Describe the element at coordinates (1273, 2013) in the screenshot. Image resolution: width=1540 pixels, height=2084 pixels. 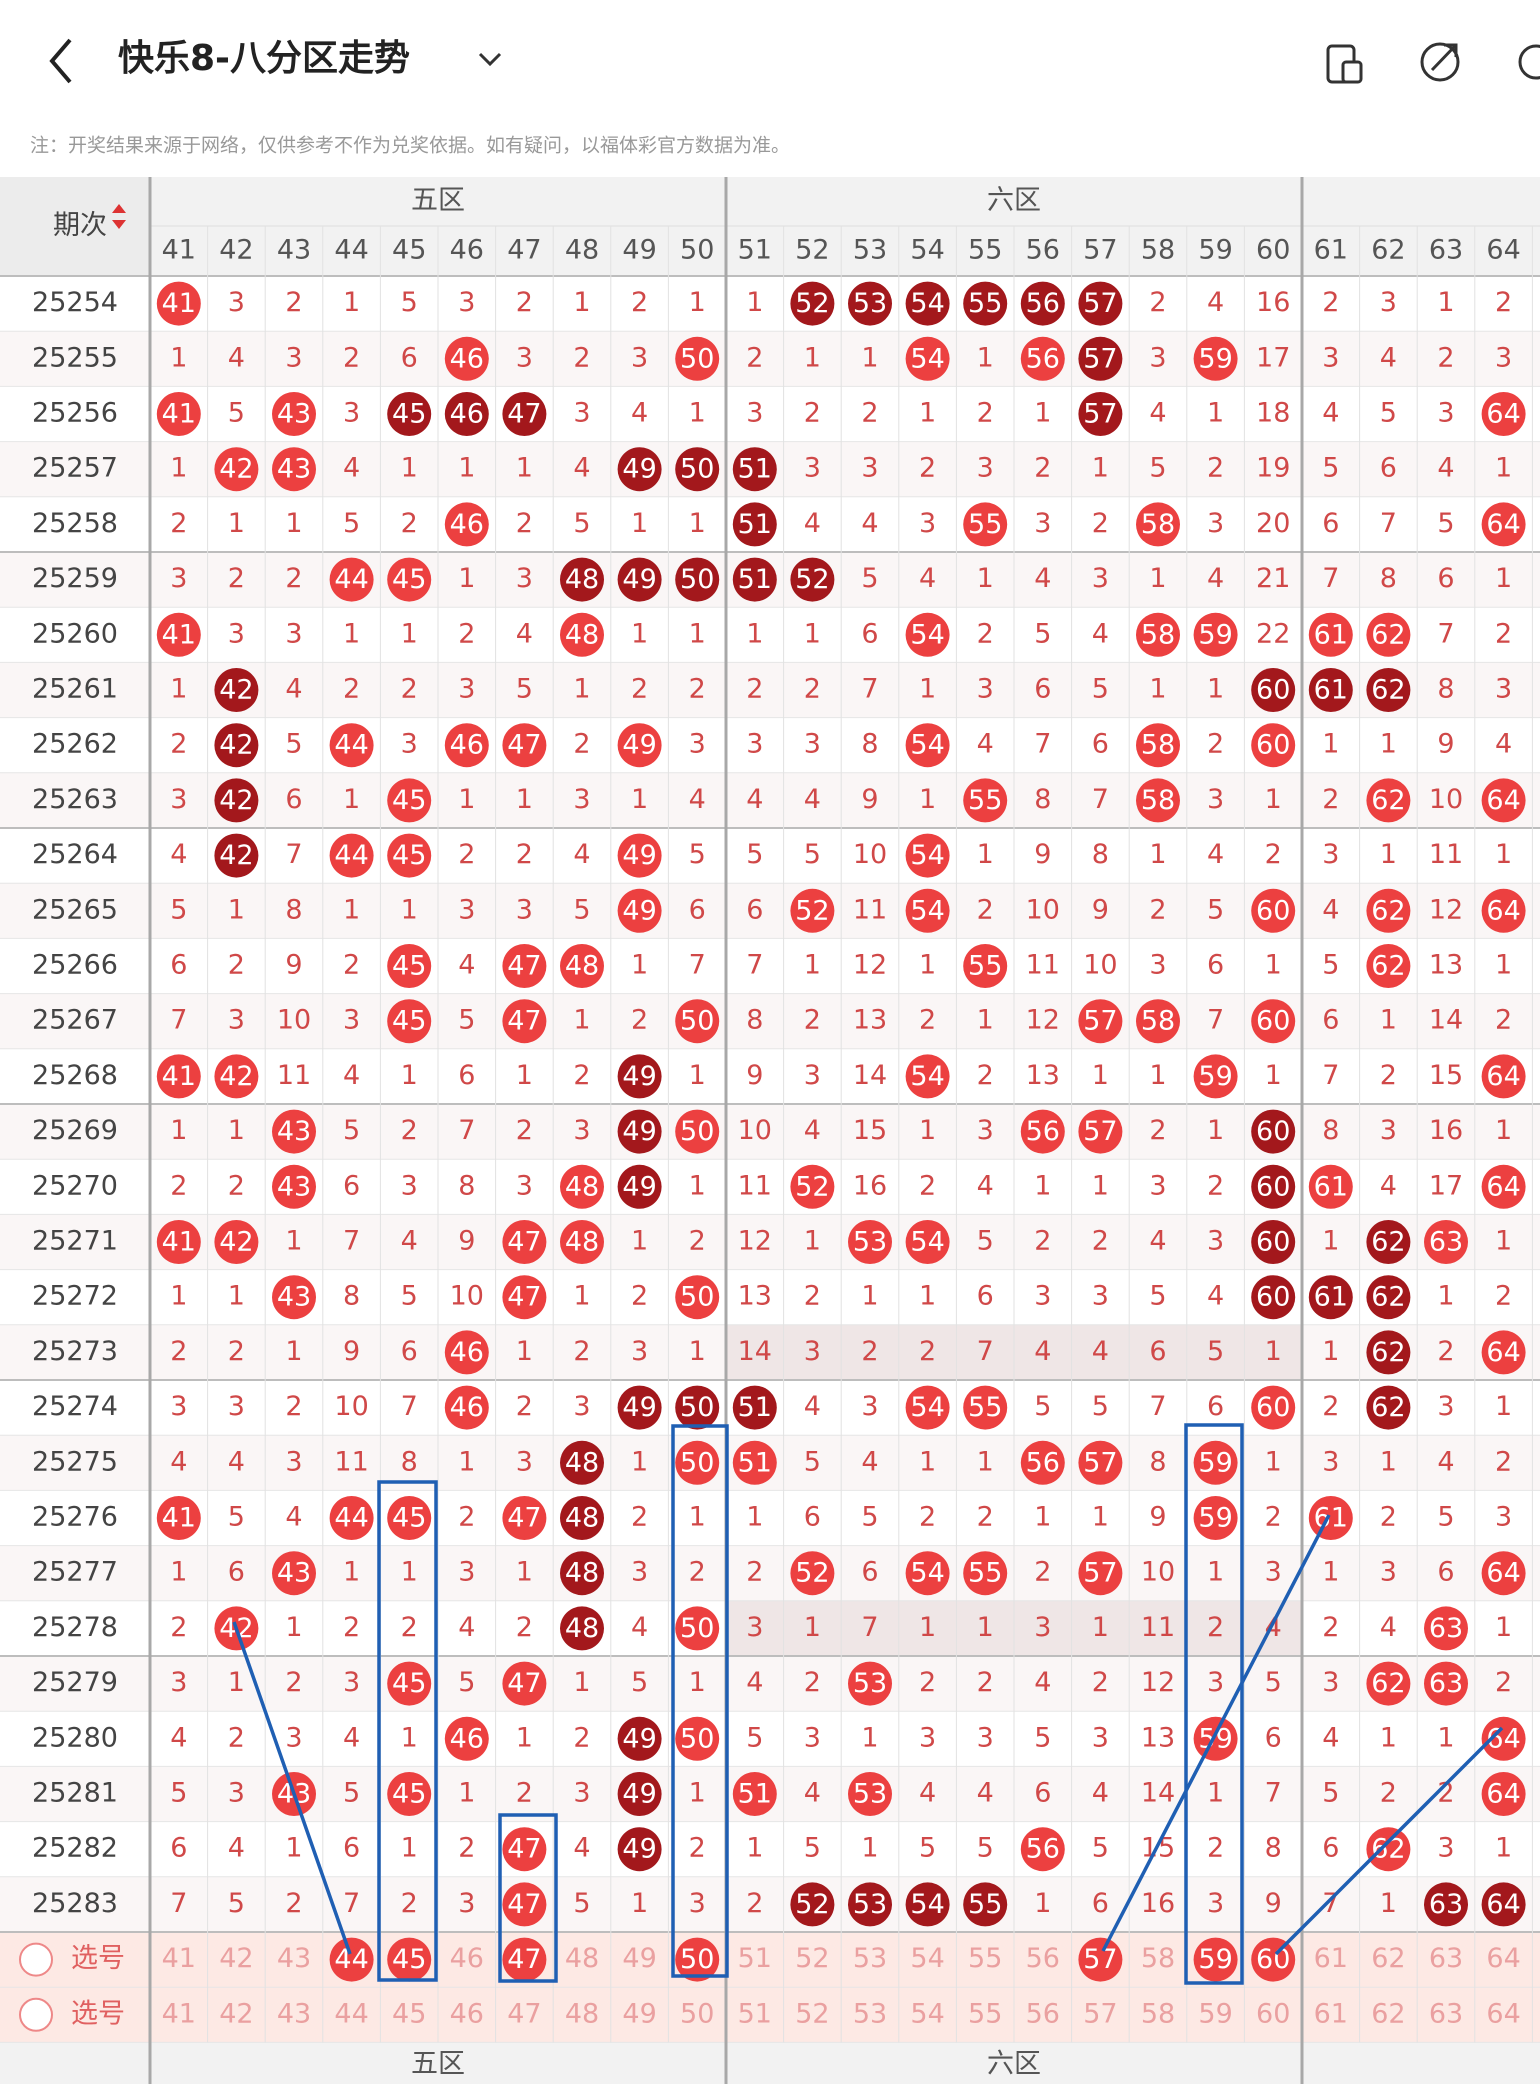
I see `select-number: 60` at that location.